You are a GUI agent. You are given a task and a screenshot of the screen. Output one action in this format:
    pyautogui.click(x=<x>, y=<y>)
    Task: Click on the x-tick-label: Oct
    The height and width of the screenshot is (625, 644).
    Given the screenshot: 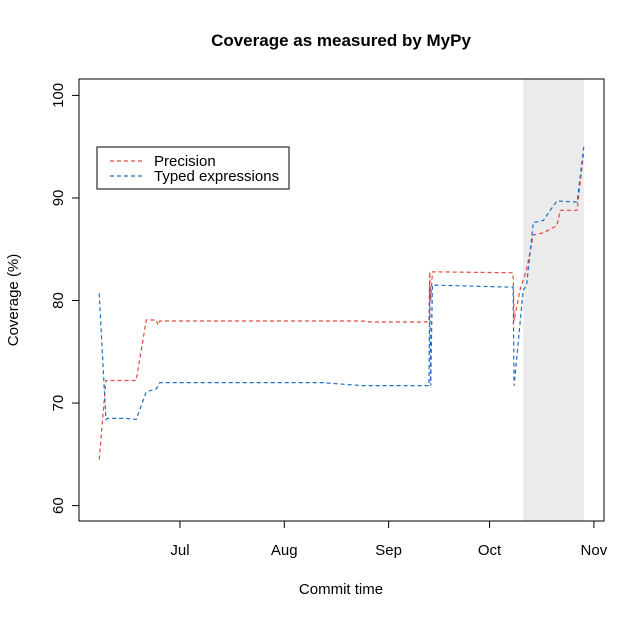 What is the action you would take?
    pyautogui.click(x=490, y=550)
    